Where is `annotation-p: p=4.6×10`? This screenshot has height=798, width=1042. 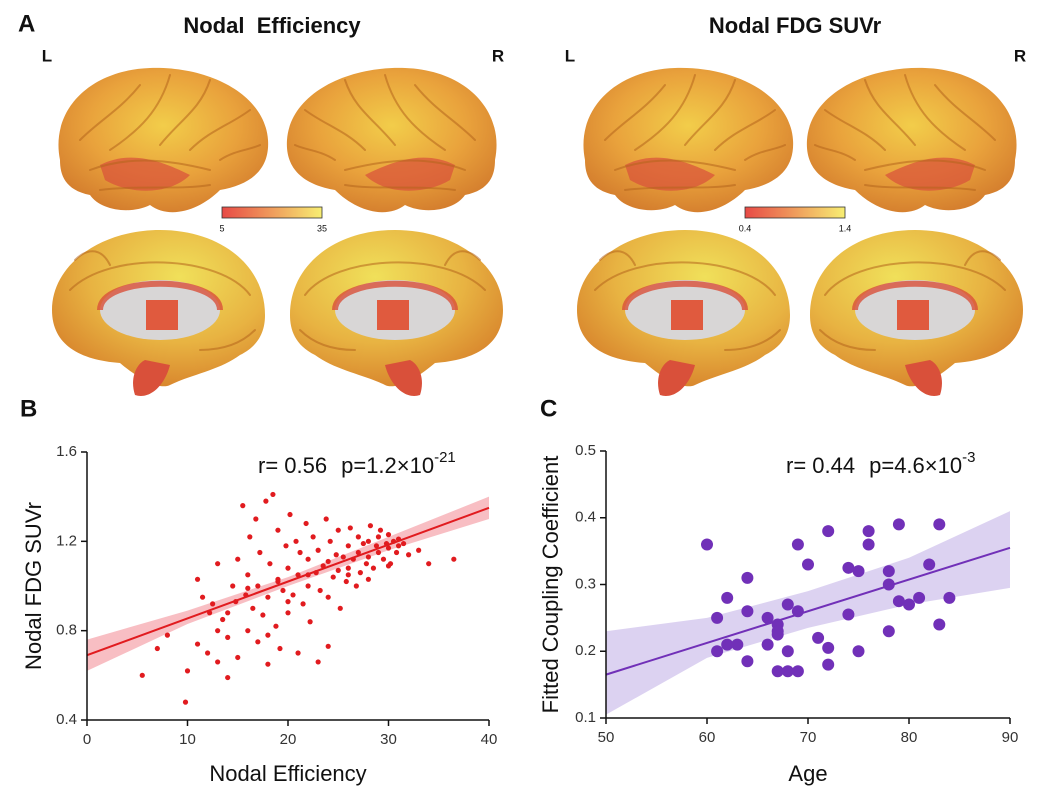
annotation-p: p=4.6×10 is located at coordinates (915, 465).